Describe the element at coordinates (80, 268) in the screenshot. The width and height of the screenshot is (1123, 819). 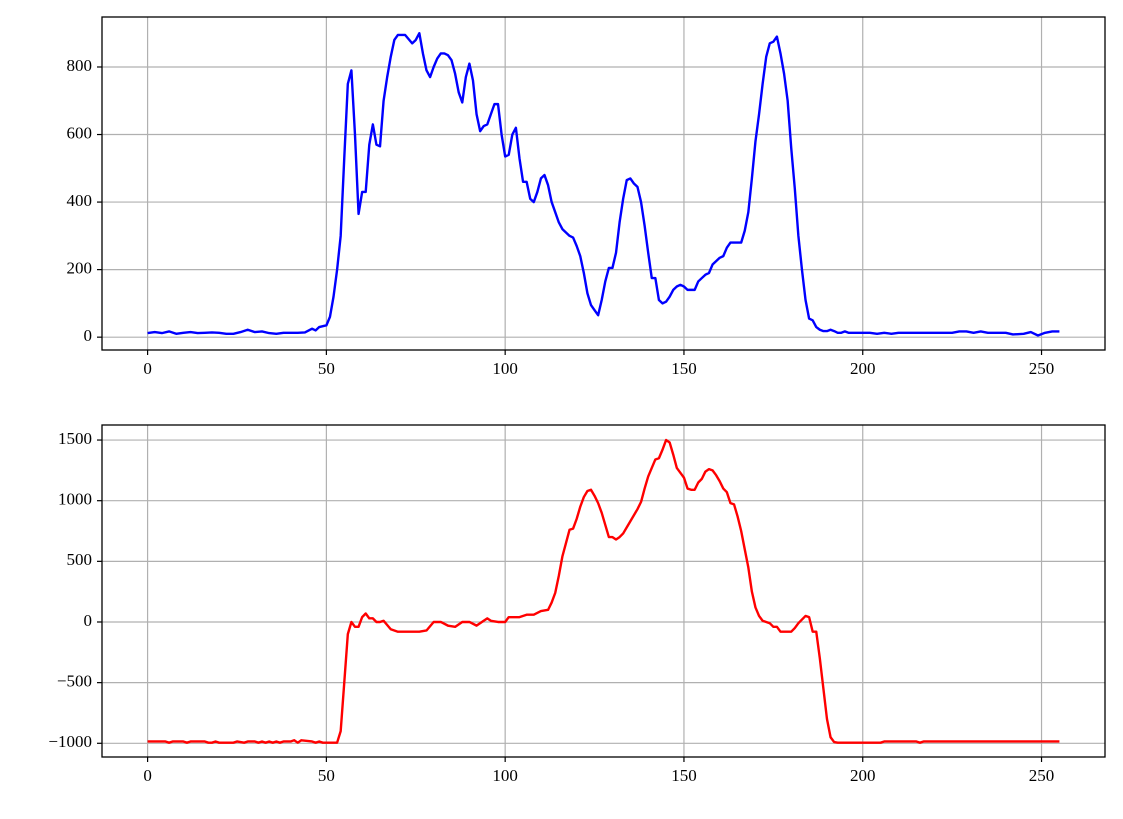
I see `y-tick-label: 200` at that location.